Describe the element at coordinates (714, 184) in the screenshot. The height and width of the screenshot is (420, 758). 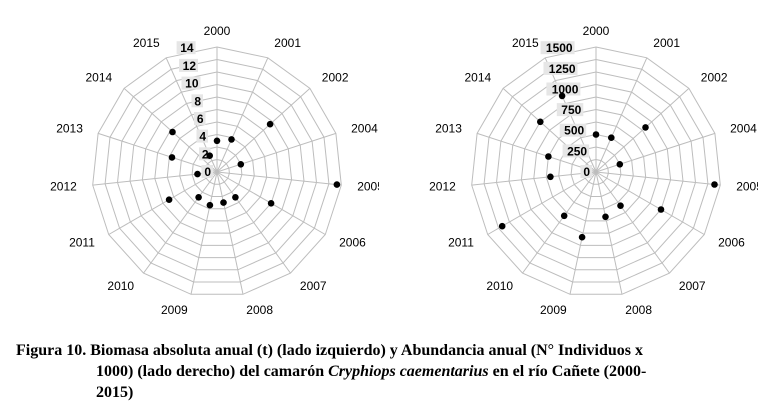
I see `data-point-2005` at that location.